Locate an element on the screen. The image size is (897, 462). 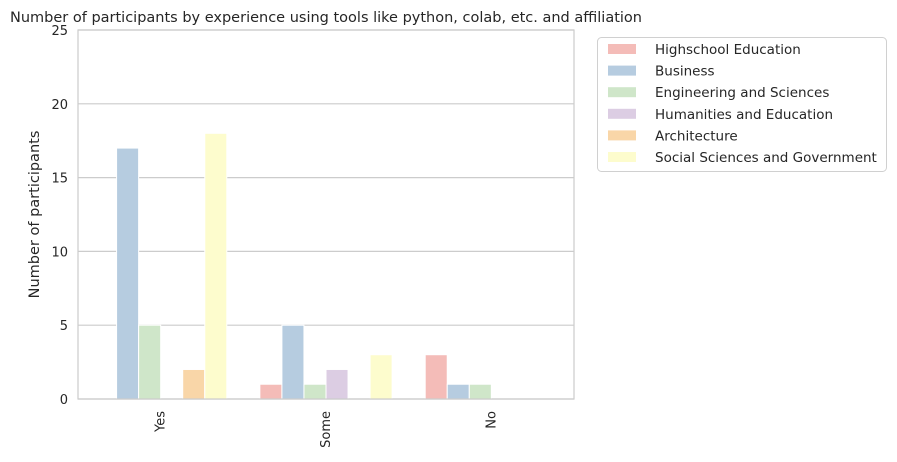
legend-label: Architecture is located at coordinates (696, 136).